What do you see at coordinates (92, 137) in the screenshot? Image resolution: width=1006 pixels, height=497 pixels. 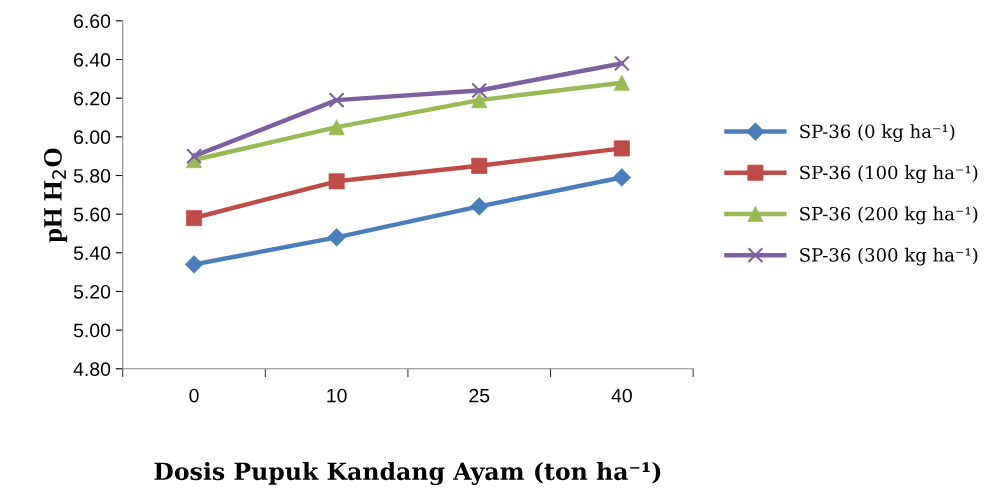 I see `y-tick-label: 6.00` at bounding box center [92, 137].